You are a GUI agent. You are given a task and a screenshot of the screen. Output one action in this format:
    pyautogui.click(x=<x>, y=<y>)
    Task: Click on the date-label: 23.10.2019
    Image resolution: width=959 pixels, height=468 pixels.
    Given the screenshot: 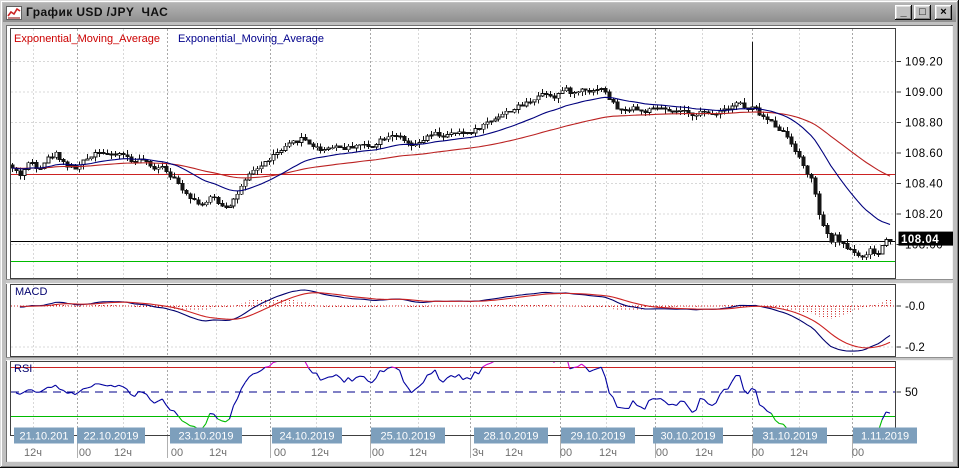 What is the action you would take?
    pyautogui.click(x=205, y=437)
    